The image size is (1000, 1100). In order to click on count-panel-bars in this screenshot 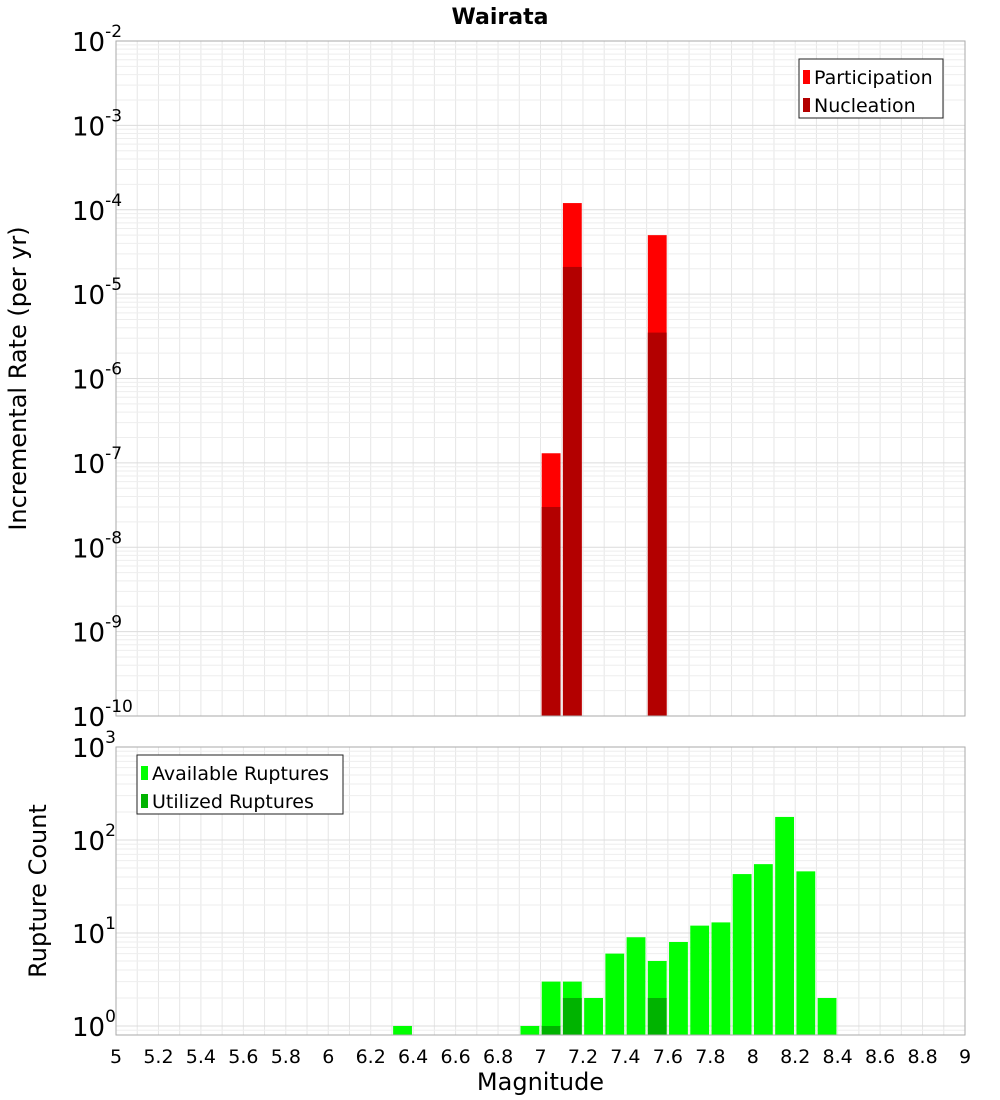, I will do `click(615, 925)`.